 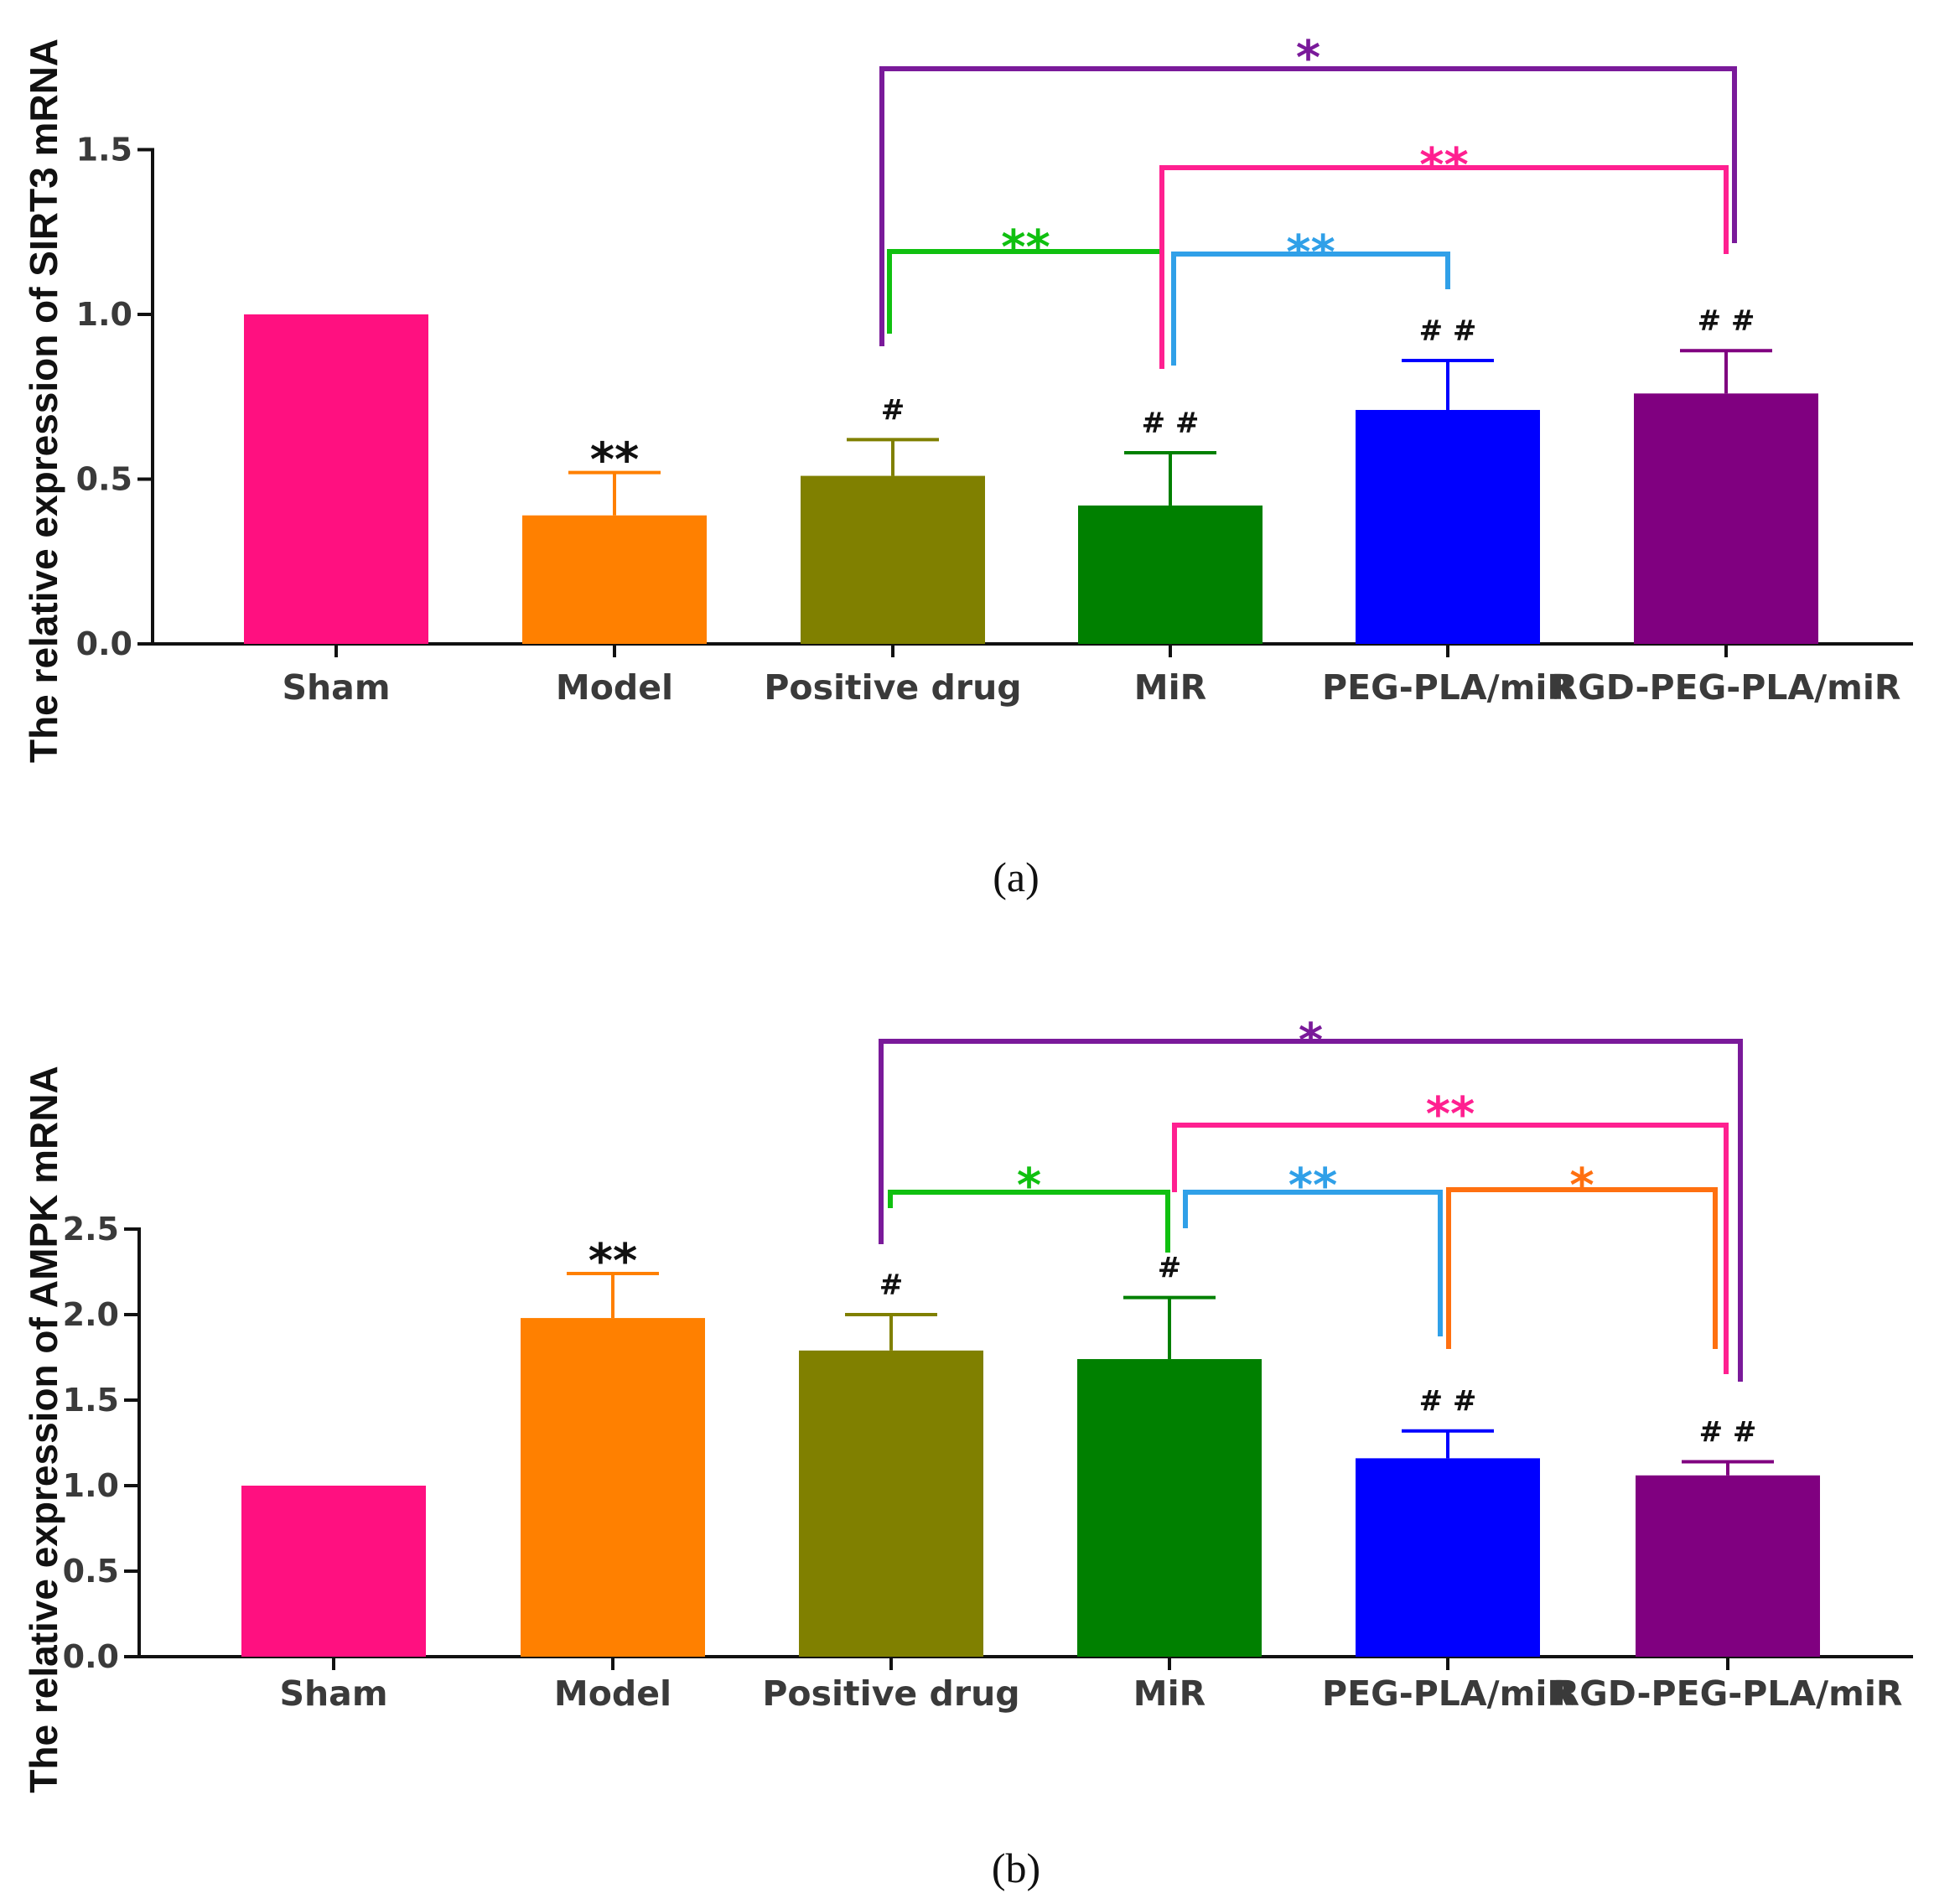 What do you see at coordinates (1029, 1186) in the screenshot?
I see `bracket-label-positive-drug-vs-mir: *` at bounding box center [1029, 1186].